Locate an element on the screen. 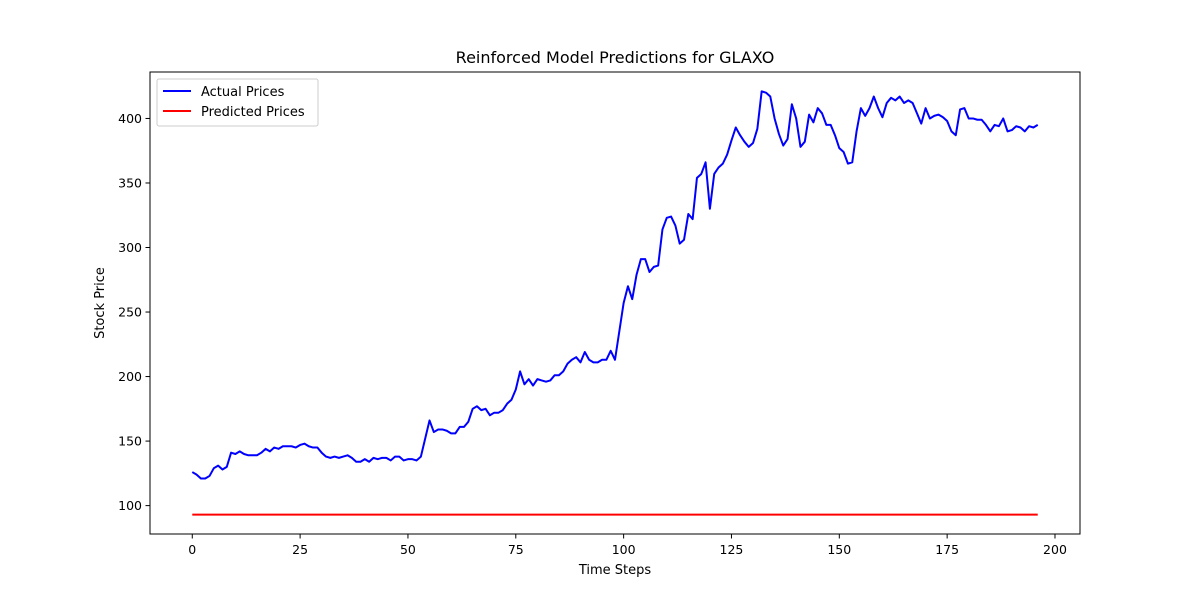 Image resolution: width=1200 pixels, height=600 pixels. y-tick-label: 250 is located at coordinates (130, 312).